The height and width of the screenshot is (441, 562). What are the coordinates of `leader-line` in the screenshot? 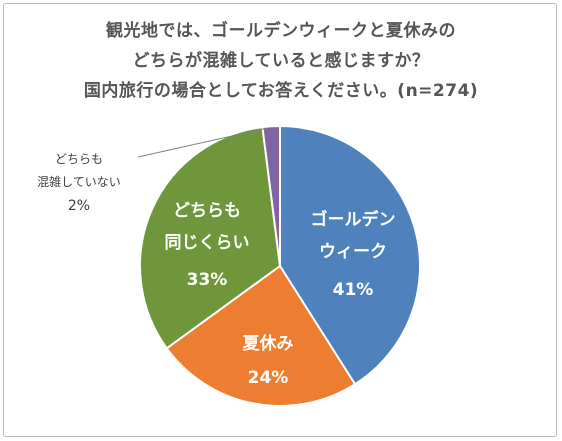 It's located at (203, 142).